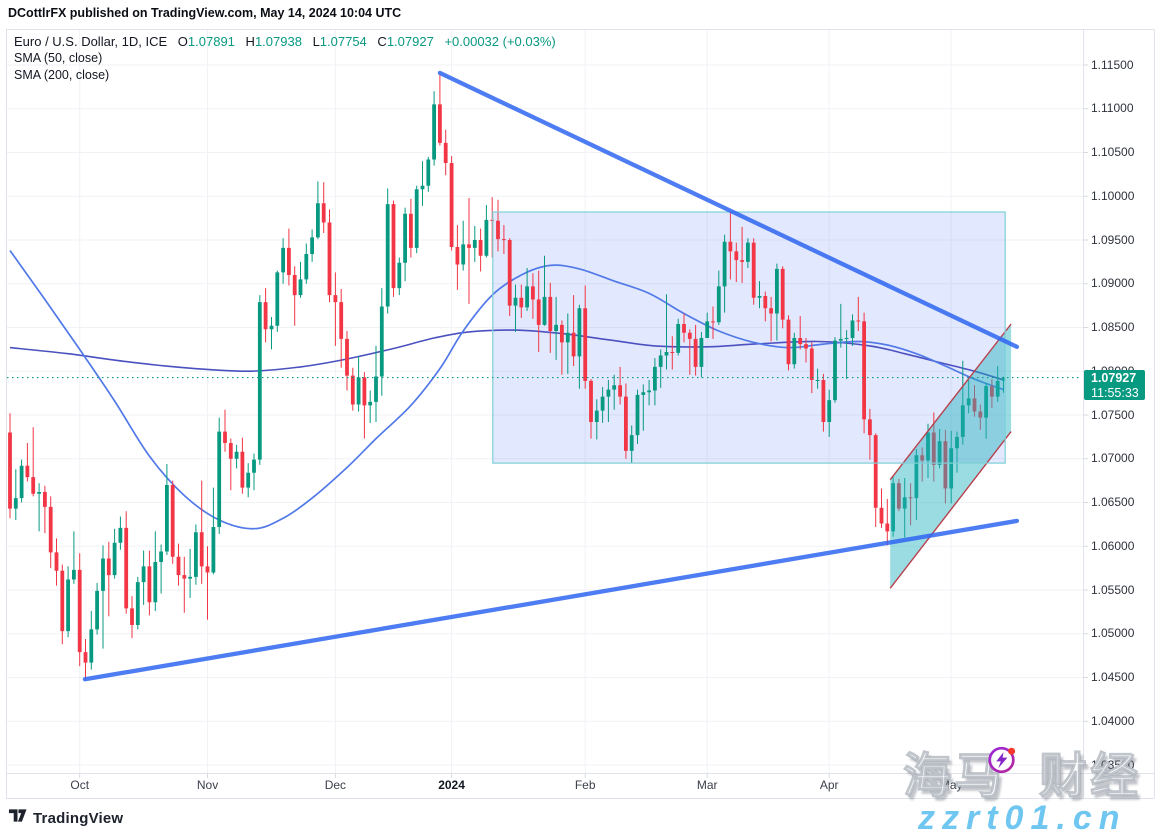  I want to click on time-tick-label: May, so click(951, 785).